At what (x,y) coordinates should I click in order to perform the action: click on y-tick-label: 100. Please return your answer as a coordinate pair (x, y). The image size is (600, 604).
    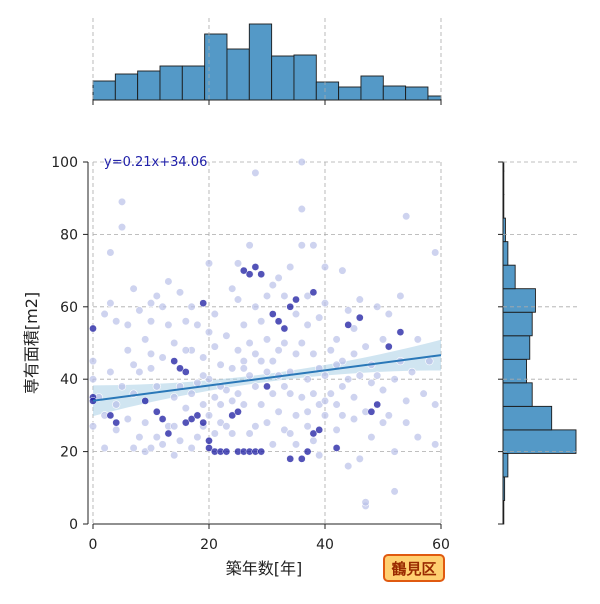
    Looking at the image, I should click on (64, 163).